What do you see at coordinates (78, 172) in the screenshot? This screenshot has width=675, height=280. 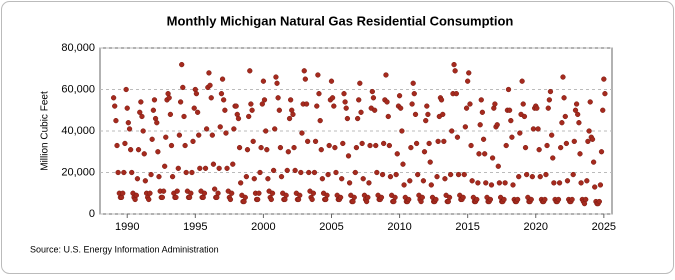 I see `y-tick-label: 20,000` at bounding box center [78, 172].